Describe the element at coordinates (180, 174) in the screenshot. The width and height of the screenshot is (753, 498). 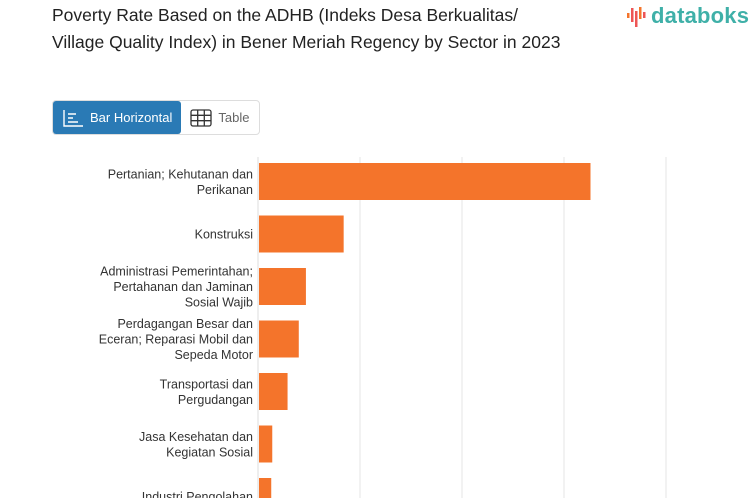
I see `category-label: Pertanian; Kehutanan dan` at that location.